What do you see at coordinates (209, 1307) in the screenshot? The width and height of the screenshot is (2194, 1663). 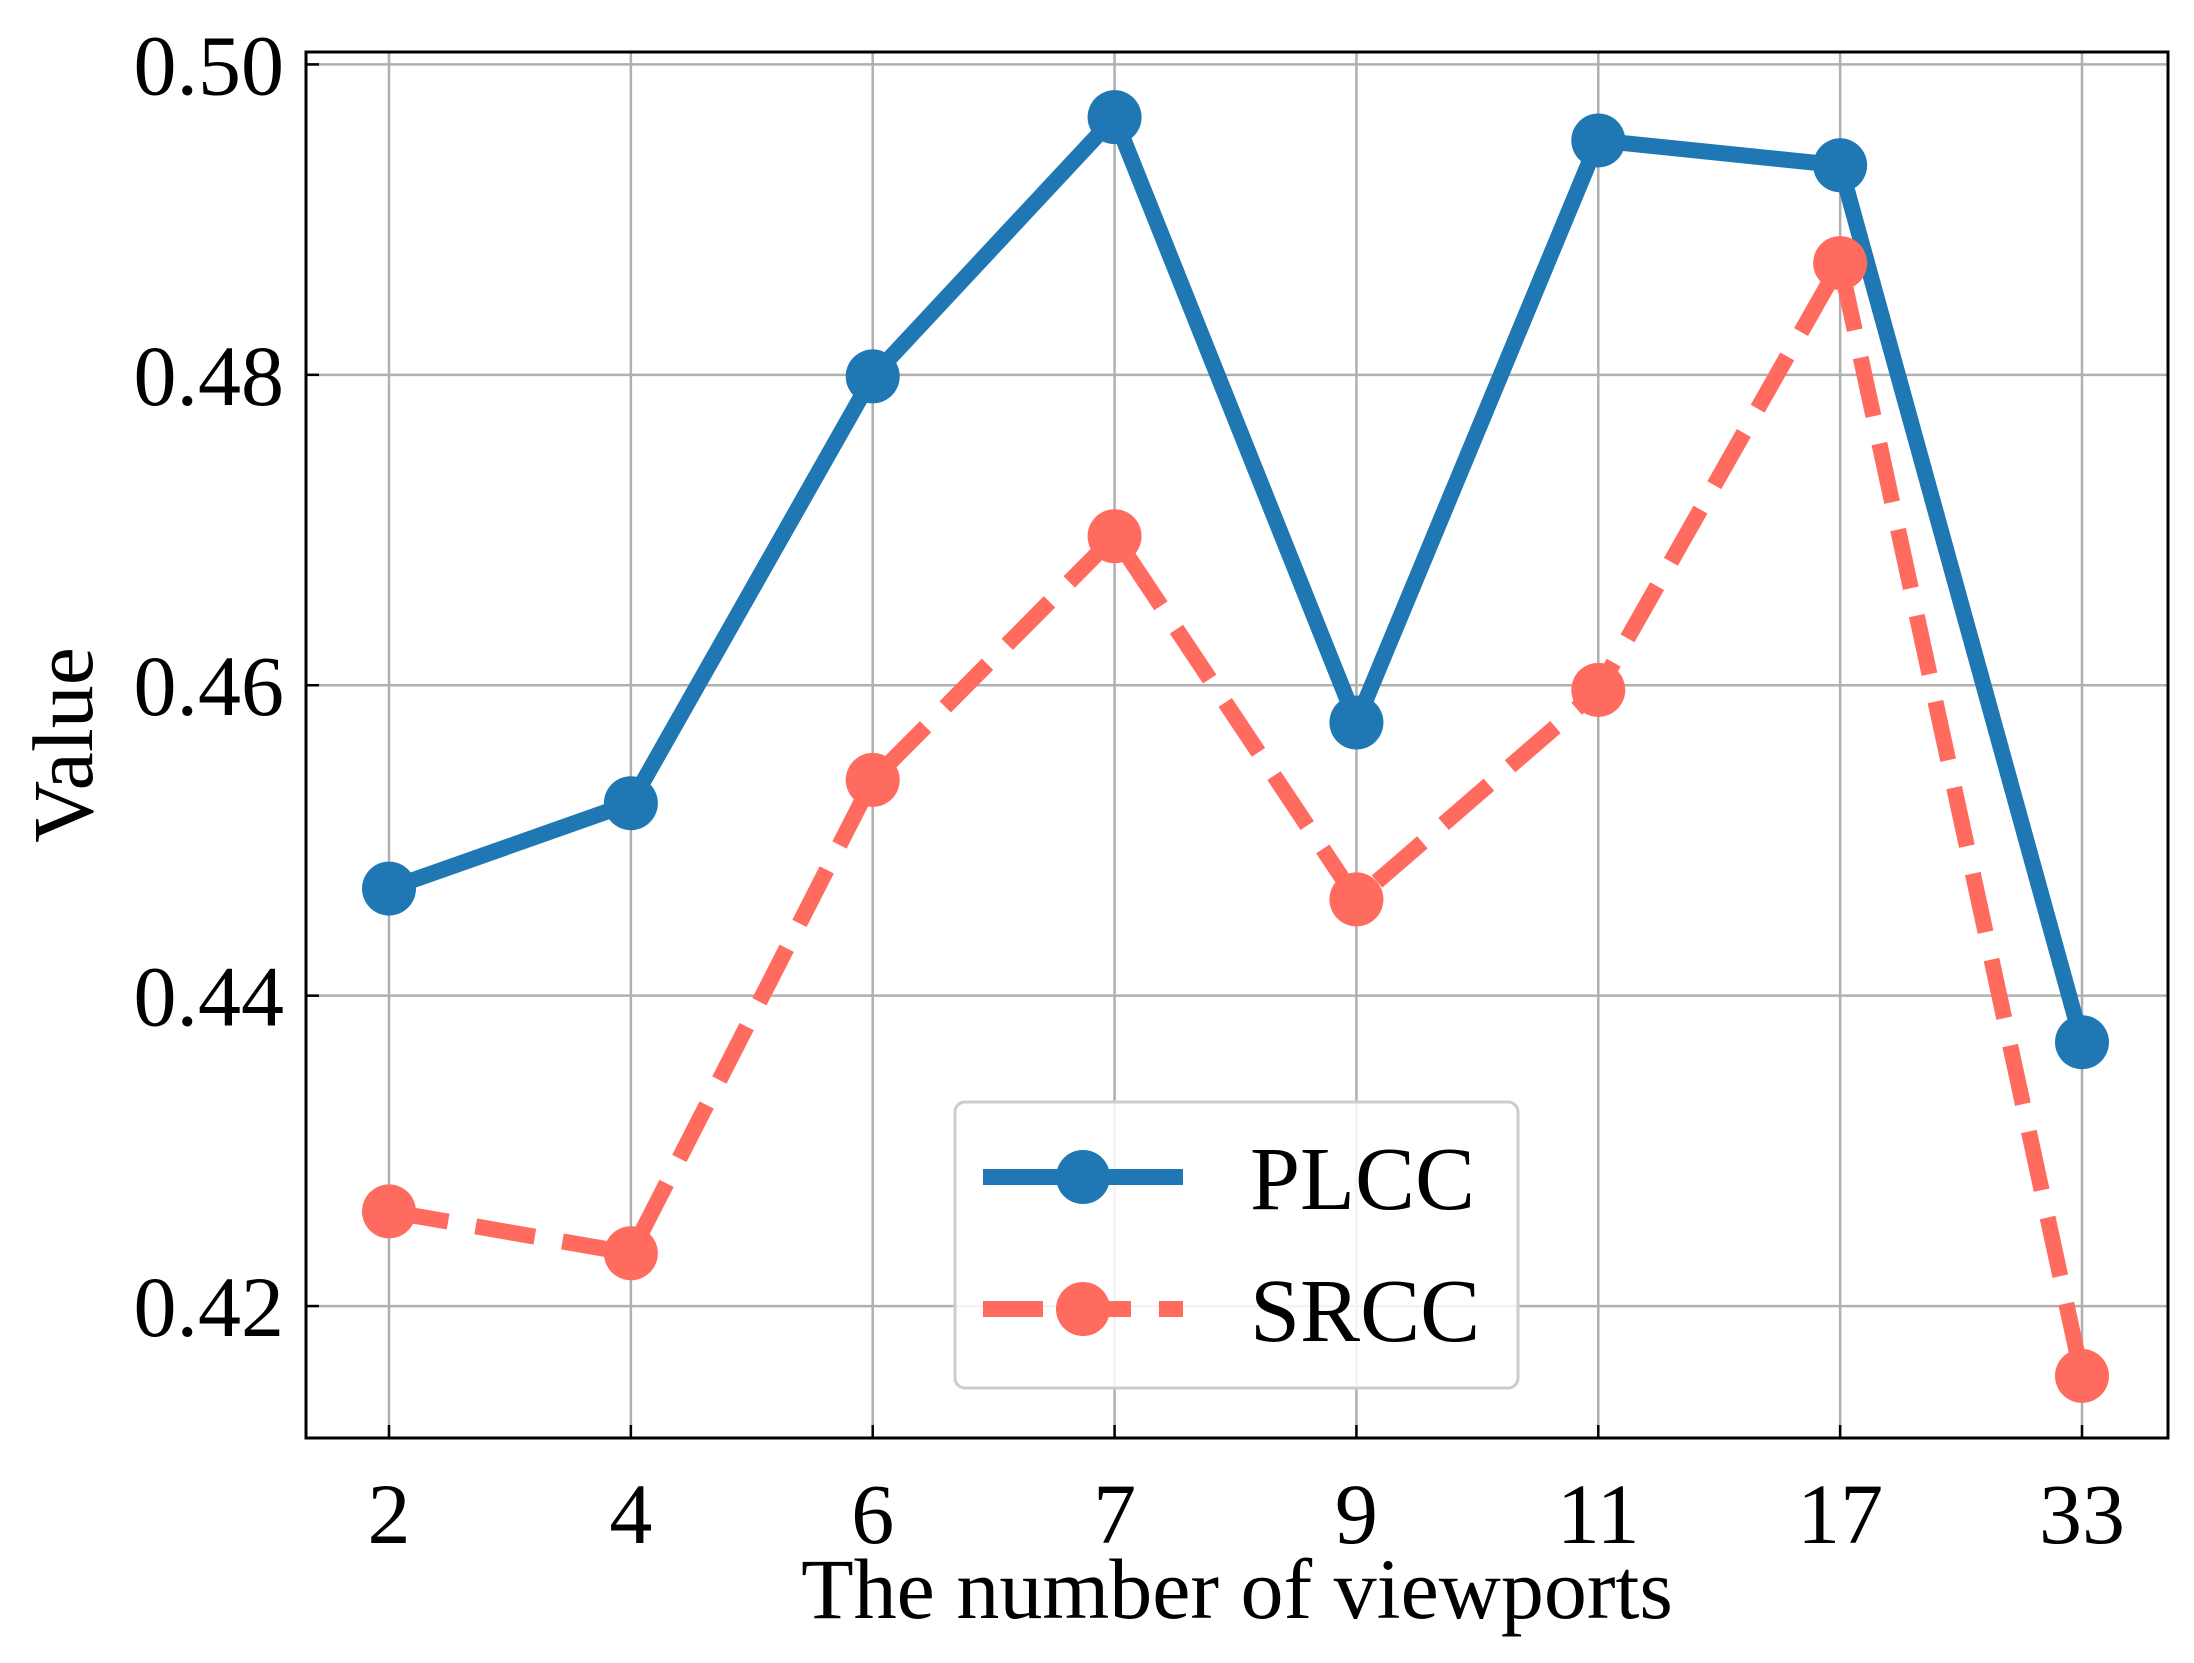 I see `y-tick-label: 0.42` at bounding box center [209, 1307].